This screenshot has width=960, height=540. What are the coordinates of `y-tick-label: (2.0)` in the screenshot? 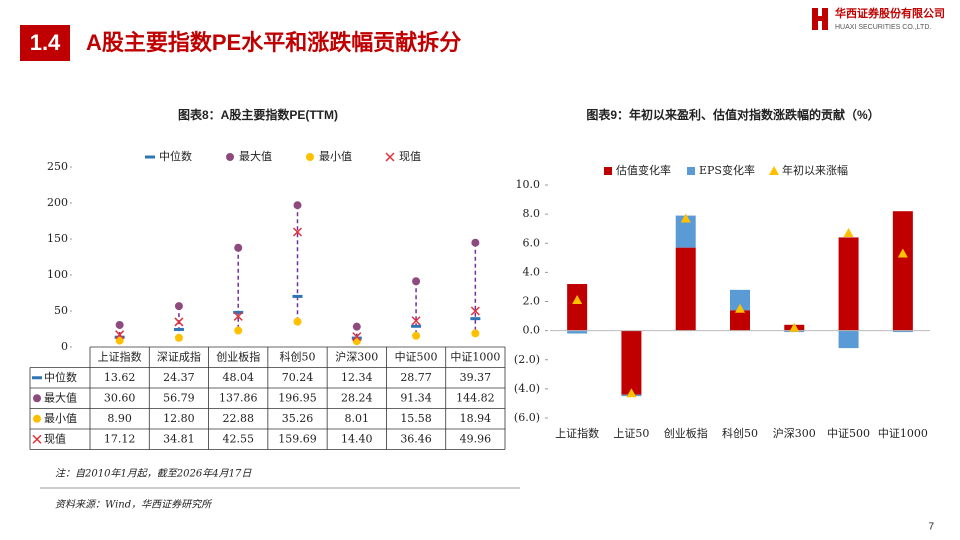 It's located at (527, 359).